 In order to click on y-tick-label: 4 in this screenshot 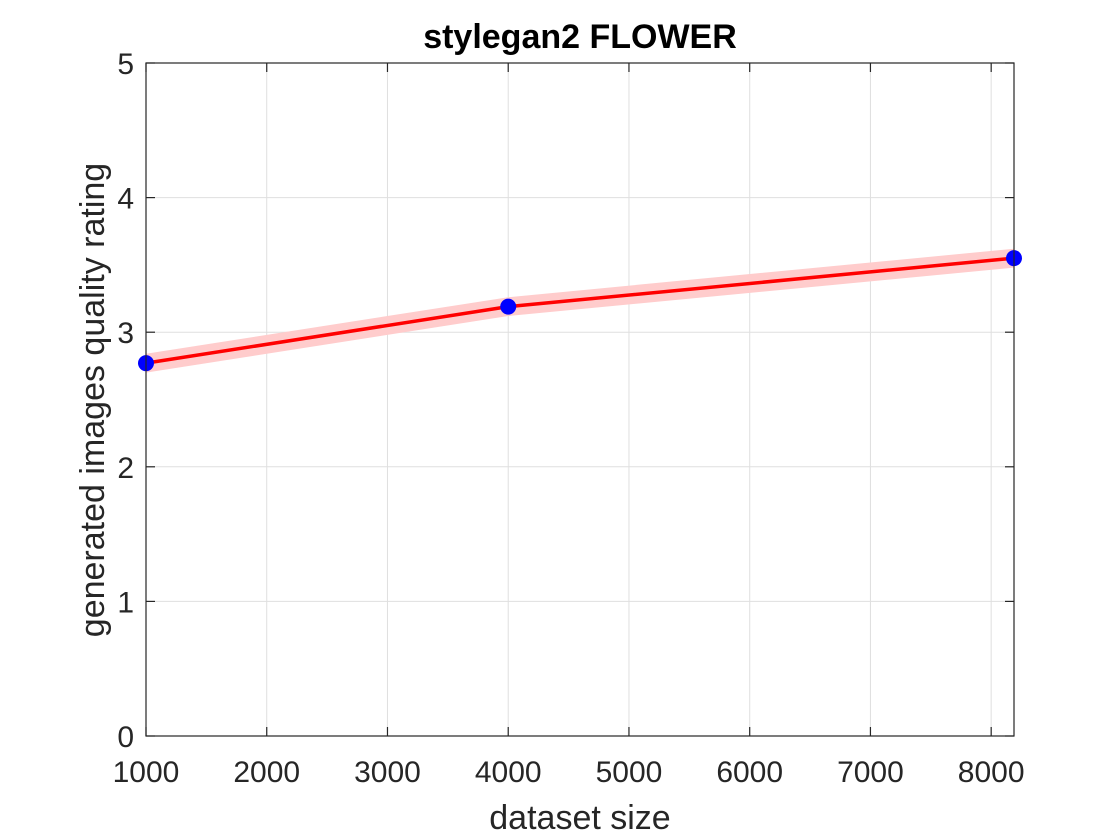, I will do `click(125, 199)`.